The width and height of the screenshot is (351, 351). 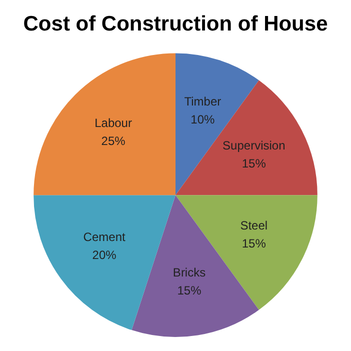 I want to click on slice-label: Labour, so click(x=113, y=123).